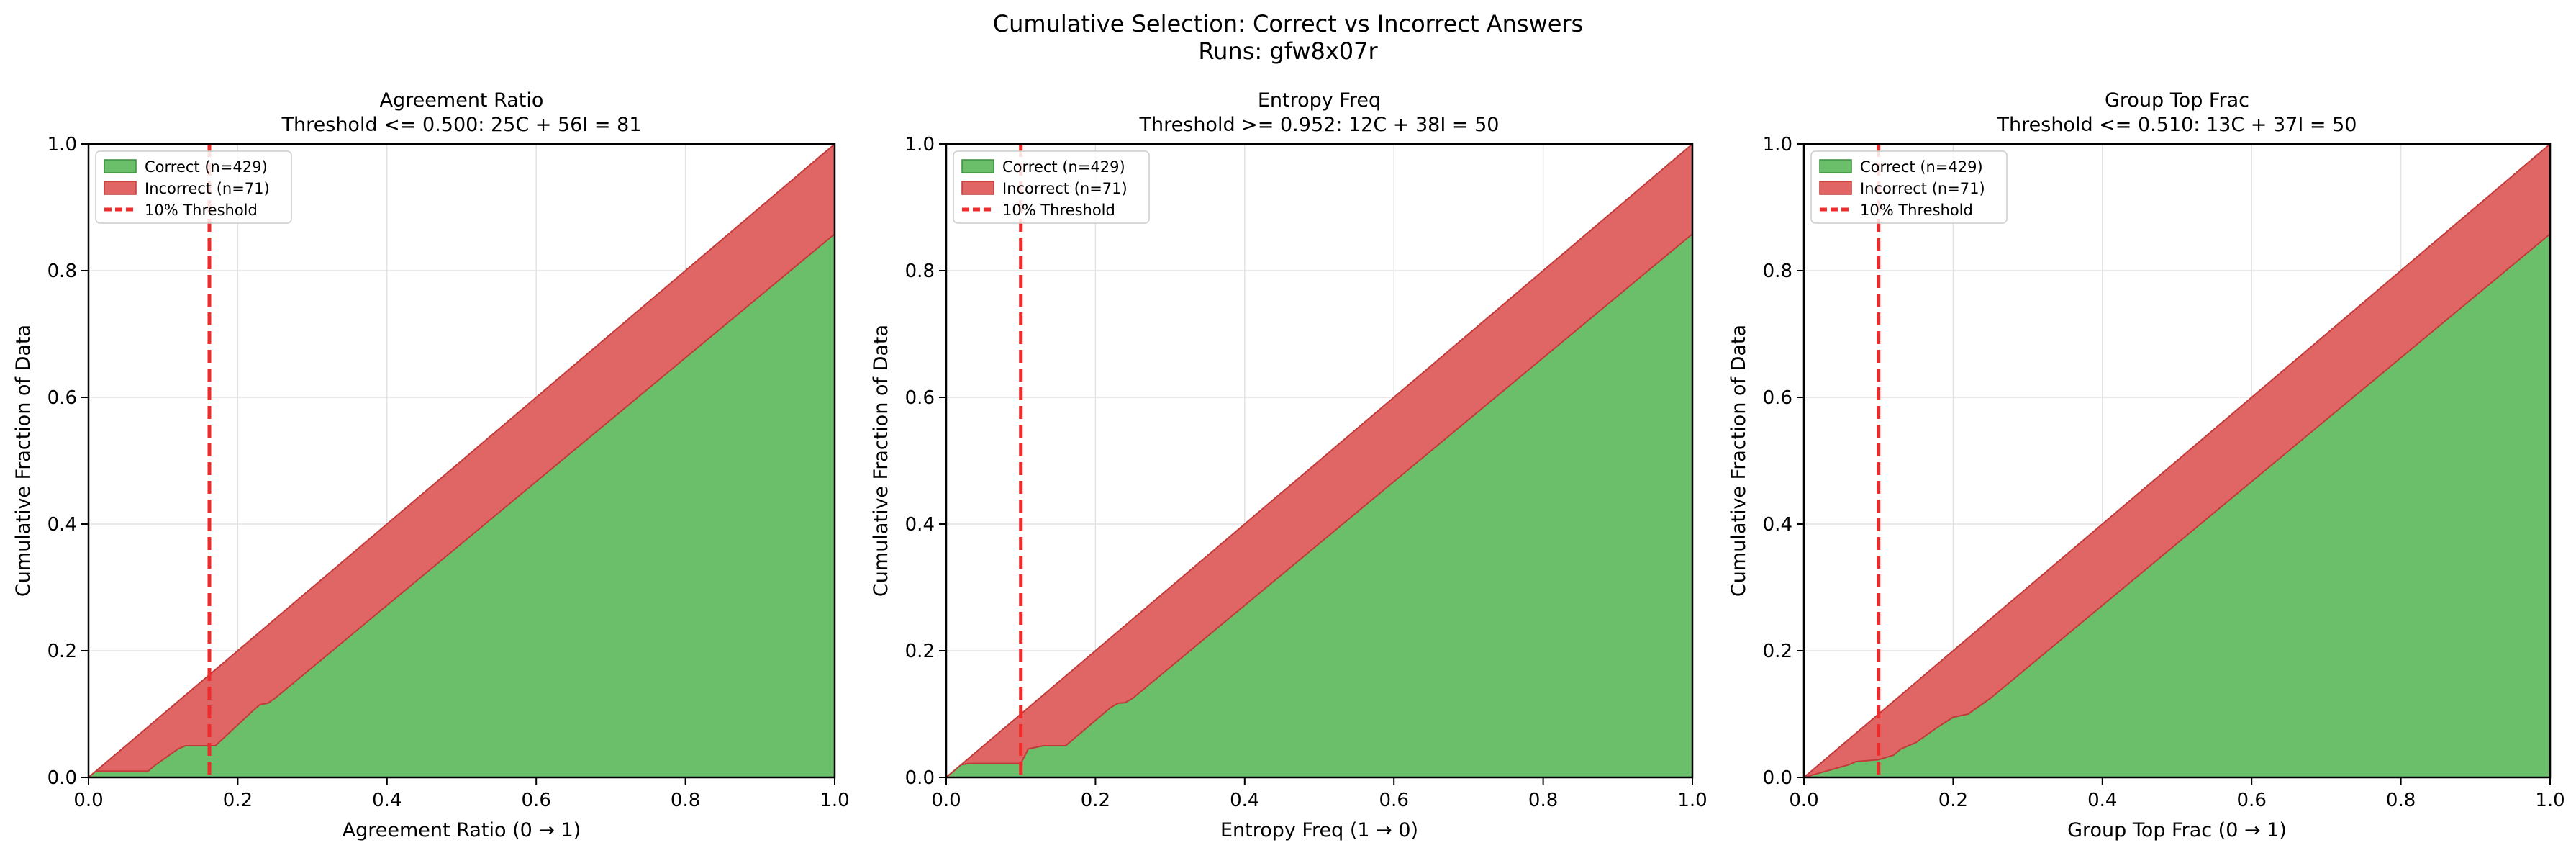 Image resolution: width=2576 pixels, height=853 pixels. Describe the element at coordinates (462, 100) in the screenshot. I see `panel-title: Agreement Ratio` at that location.